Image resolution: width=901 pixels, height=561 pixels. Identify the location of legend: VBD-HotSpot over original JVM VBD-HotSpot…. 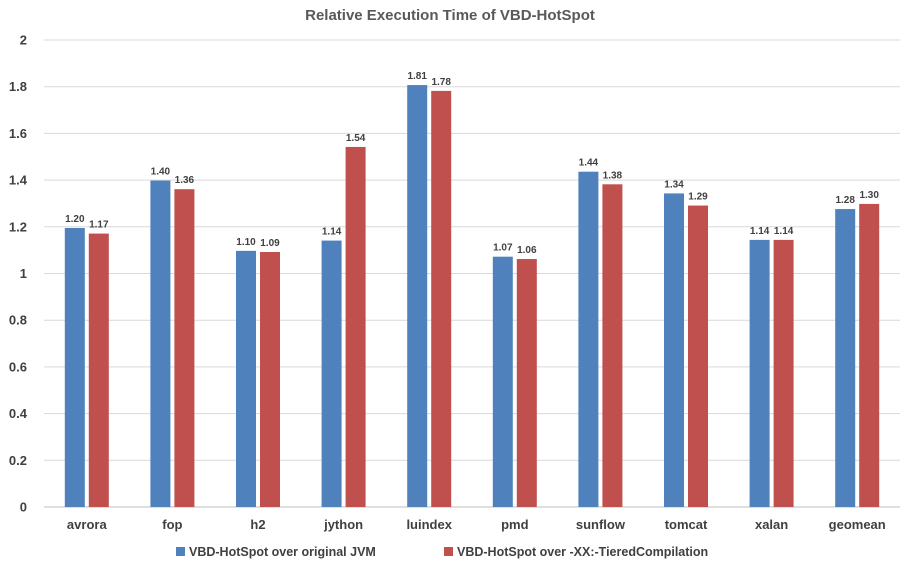
(442, 552).